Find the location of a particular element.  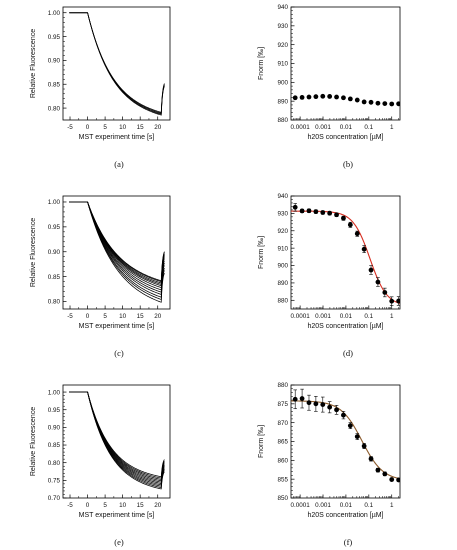

x-tick-label: 0.0001 is located at coordinates (300, 127).